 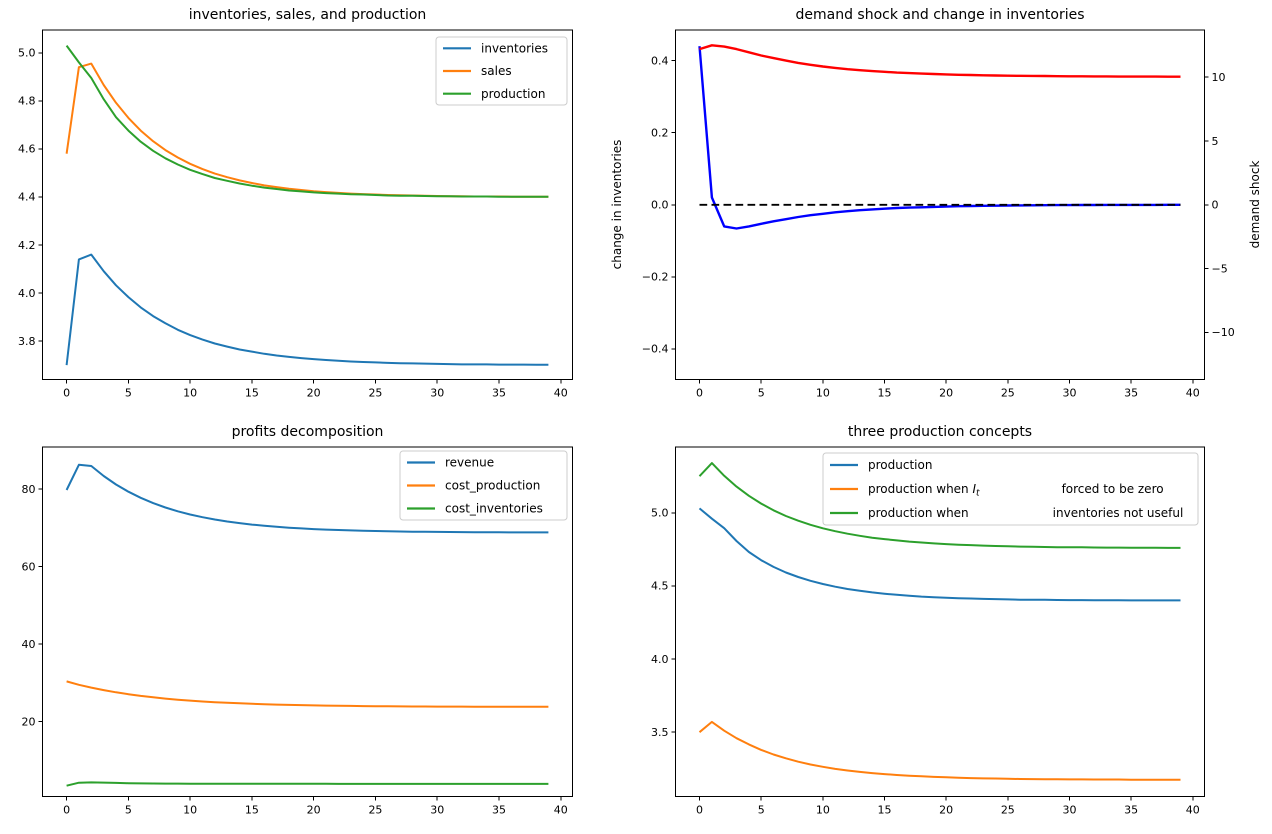 I want to click on y-tick-label: 3.5, so click(x=660, y=732).